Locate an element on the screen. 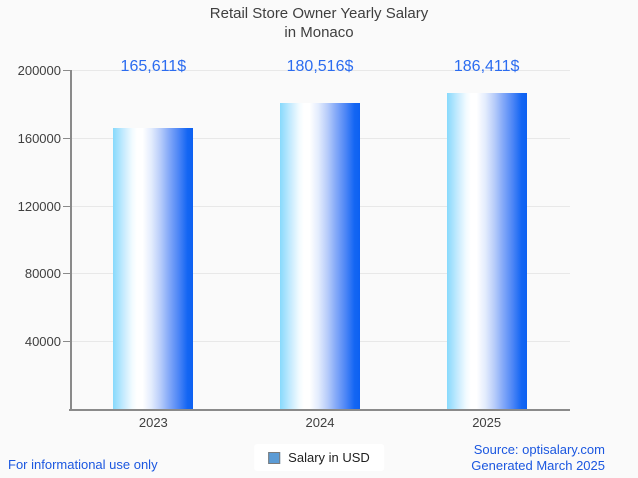 This screenshot has height=478, width=638. bar-value-label: 180,516$ is located at coordinates (320, 66).